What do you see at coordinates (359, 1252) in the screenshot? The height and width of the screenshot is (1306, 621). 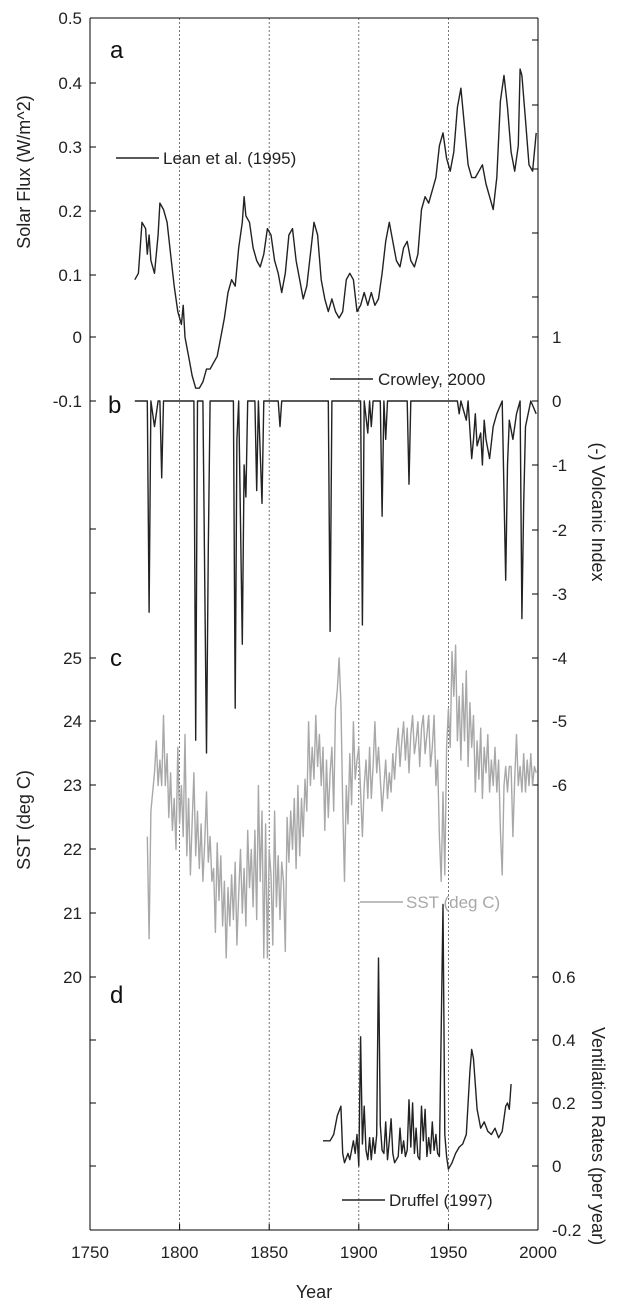 I see `x-tick-label: 1900` at bounding box center [359, 1252].